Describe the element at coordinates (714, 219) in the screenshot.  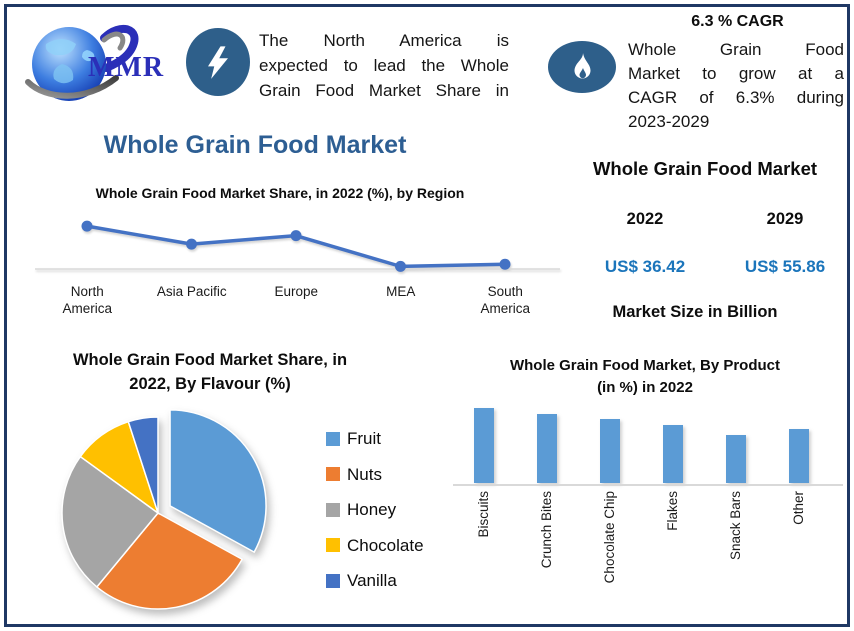
I see `market-size-years: 2022 2029` at that location.